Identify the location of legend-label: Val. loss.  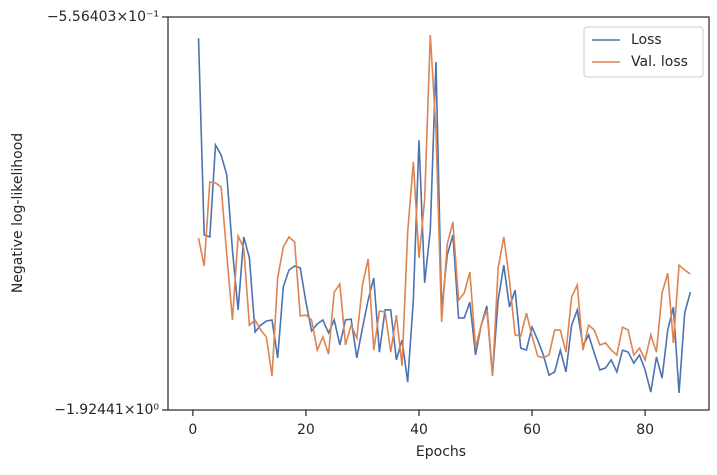
(659, 62).